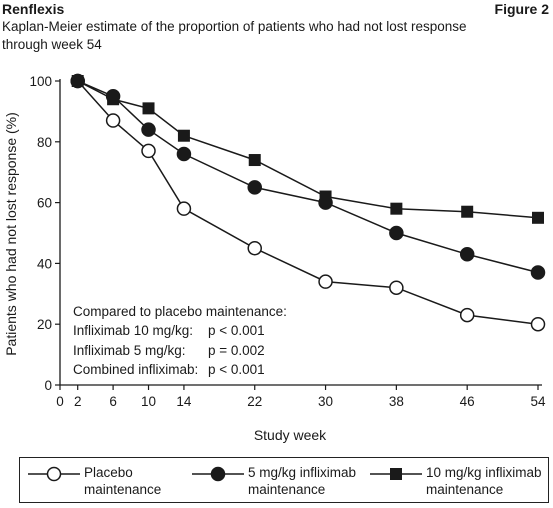  What do you see at coordinates (44, 263) in the screenshot?
I see `y-tick-label: 40` at bounding box center [44, 263].